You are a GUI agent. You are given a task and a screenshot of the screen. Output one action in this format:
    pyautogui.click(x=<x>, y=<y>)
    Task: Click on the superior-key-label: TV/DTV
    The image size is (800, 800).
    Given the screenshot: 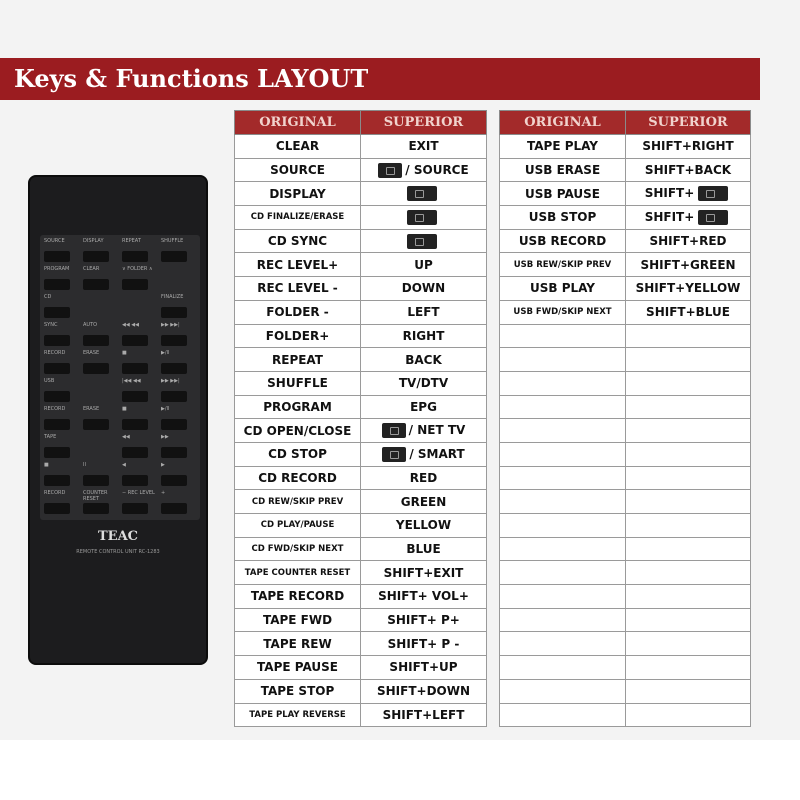 What is the action you would take?
    pyautogui.click(x=423, y=383)
    